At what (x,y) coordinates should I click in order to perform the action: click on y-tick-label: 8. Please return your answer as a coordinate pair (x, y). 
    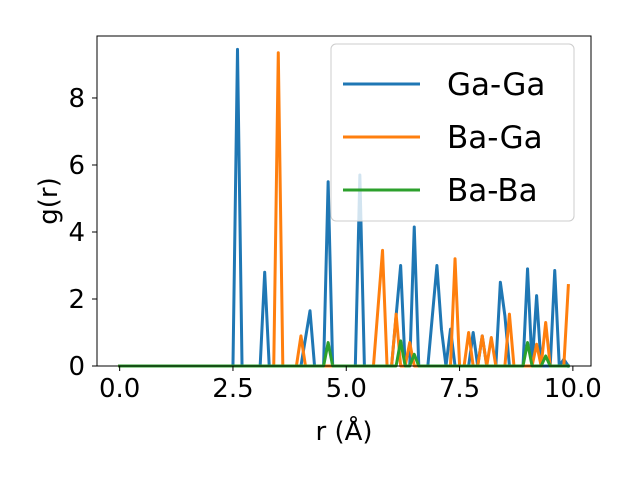
    Looking at the image, I should click on (76, 99).